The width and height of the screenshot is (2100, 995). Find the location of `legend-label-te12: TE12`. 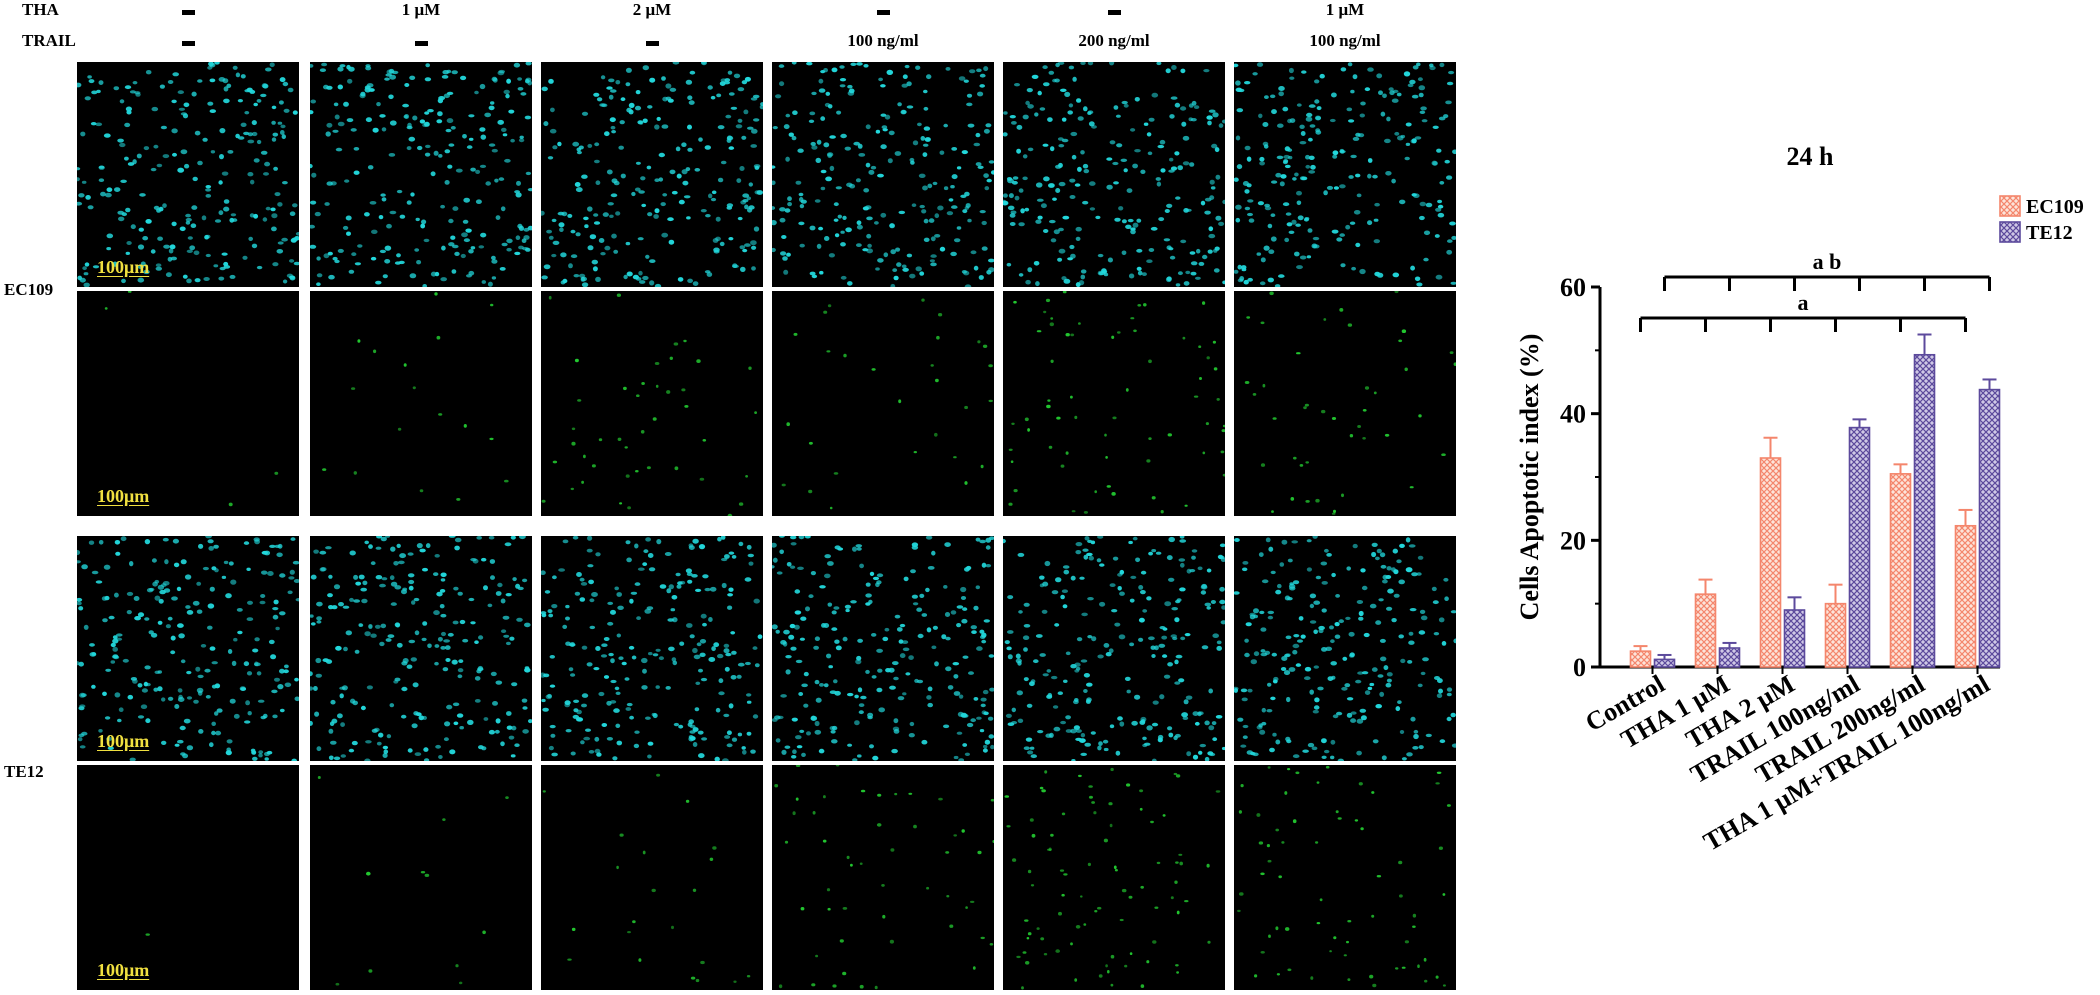

legend-label-te12: TE12 is located at coordinates (2049, 233).